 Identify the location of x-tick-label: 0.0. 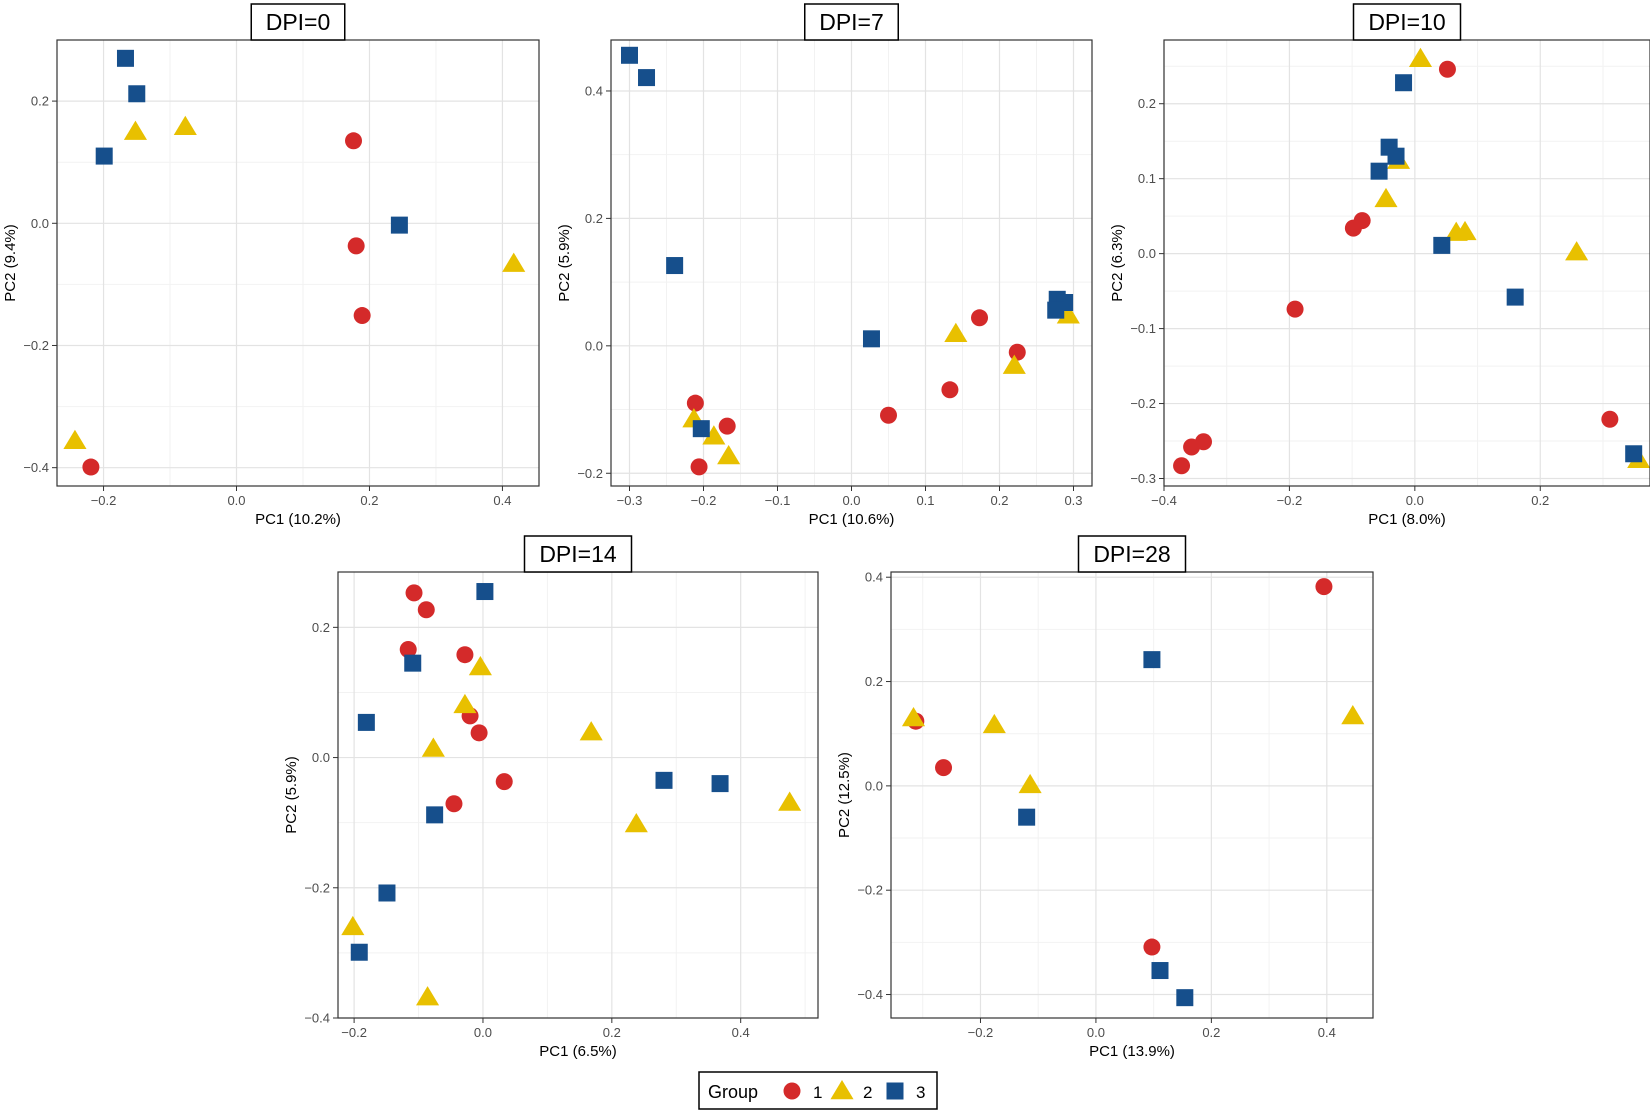
(483, 1032).